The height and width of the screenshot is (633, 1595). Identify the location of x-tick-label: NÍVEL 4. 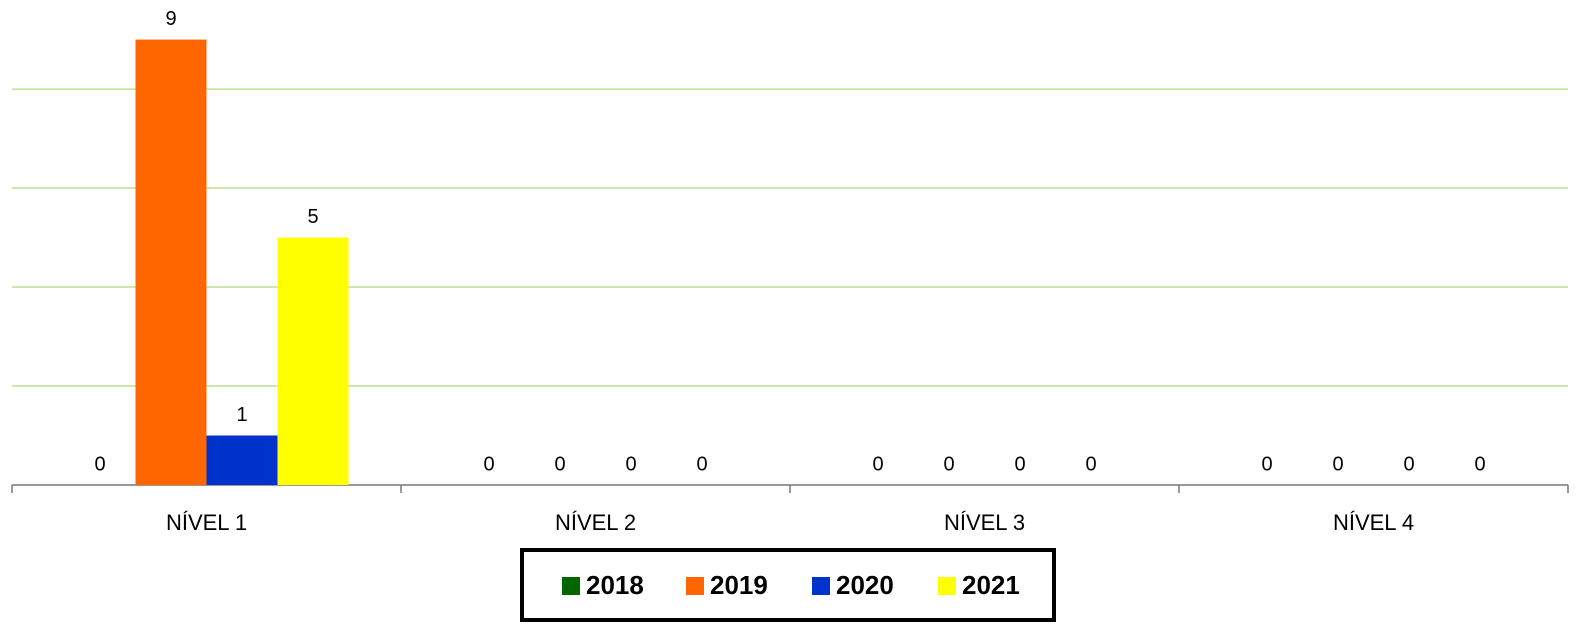
(1373, 522).